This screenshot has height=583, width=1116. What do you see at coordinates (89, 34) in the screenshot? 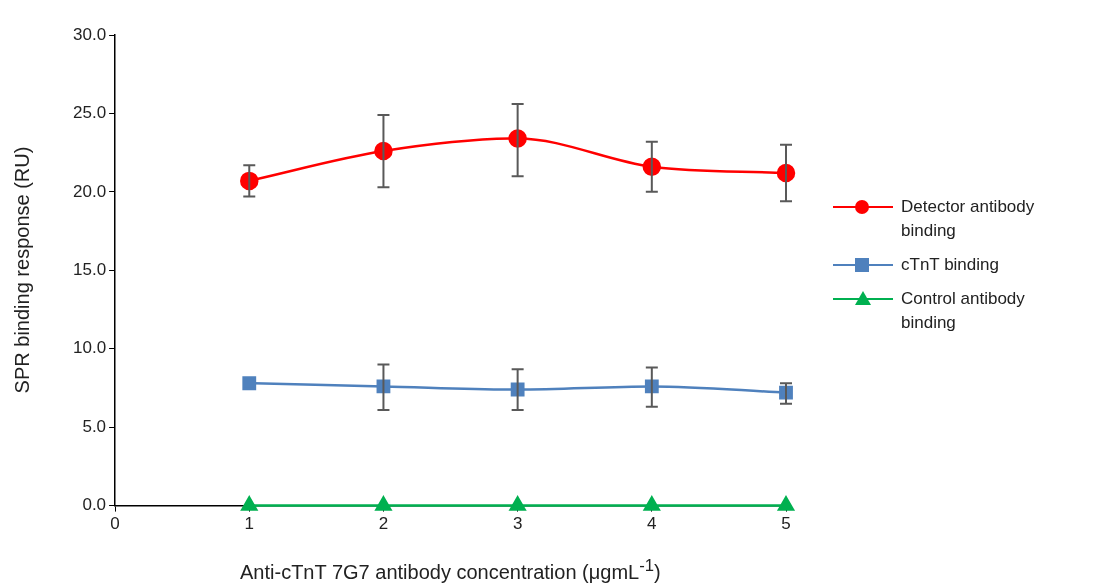
I see `y-tick-label: 30.0` at bounding box center [89, 34].